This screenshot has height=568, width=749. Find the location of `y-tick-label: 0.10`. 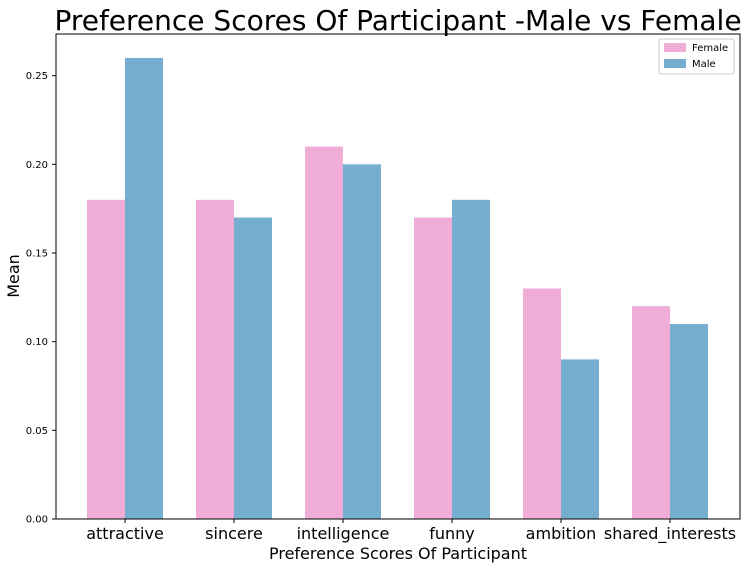

y-tick-label: 0.10 is located at coordinates (37, 342).